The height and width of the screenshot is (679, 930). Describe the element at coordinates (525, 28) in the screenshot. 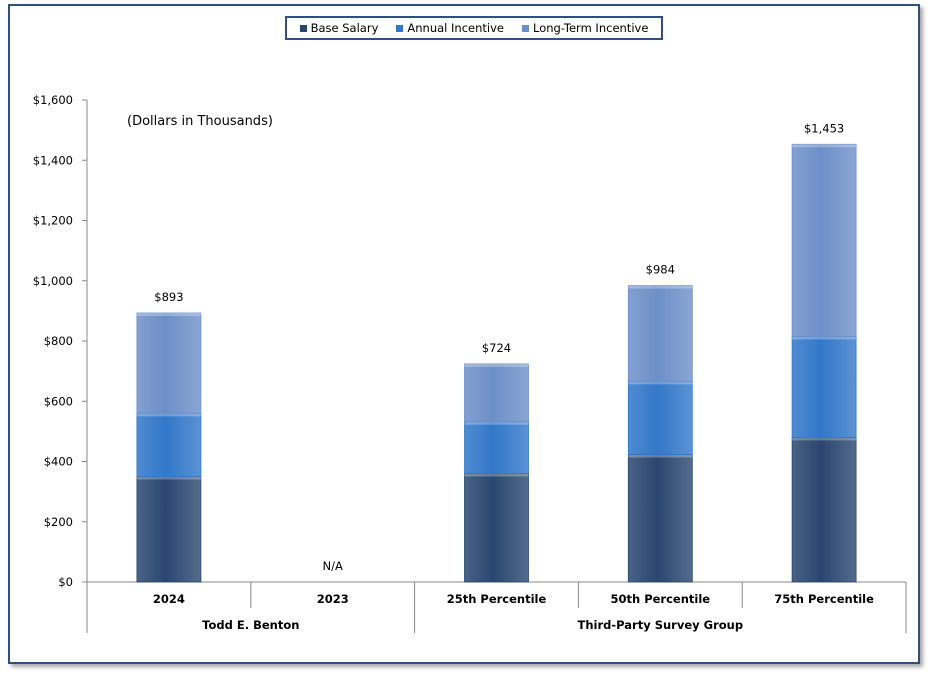

I see `legend-swatch-long-term-incentive` at that location.